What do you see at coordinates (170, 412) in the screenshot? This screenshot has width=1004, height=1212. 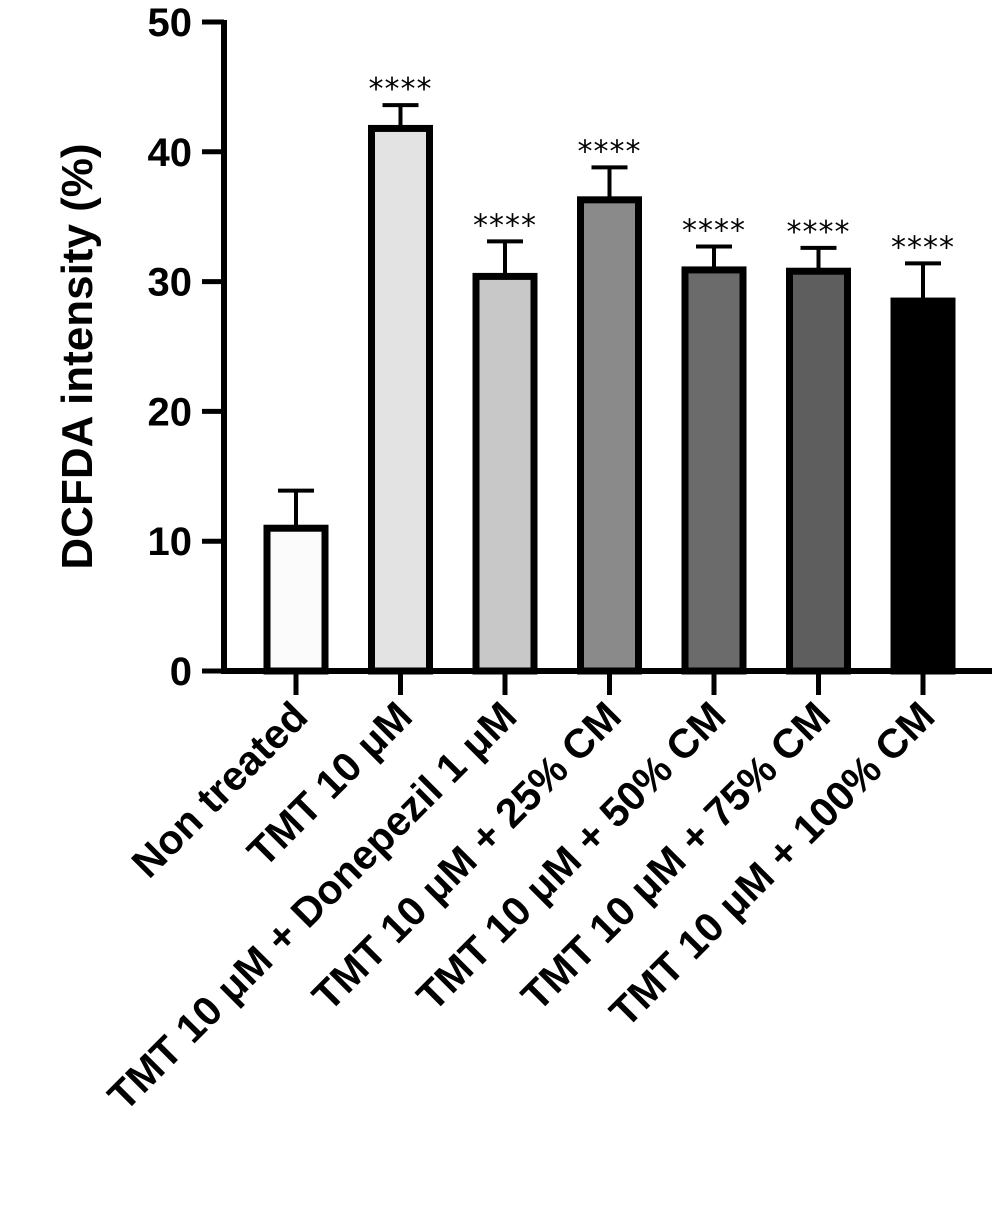 I see `y-tick-label: 20` at bounding box center [170, 412].